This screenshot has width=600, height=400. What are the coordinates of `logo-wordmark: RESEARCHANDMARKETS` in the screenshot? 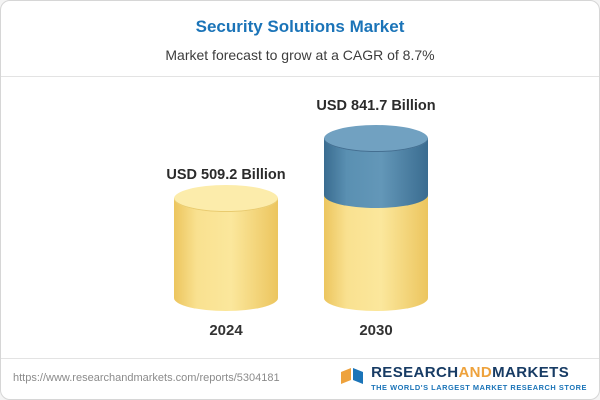 It's located at (470, 373).